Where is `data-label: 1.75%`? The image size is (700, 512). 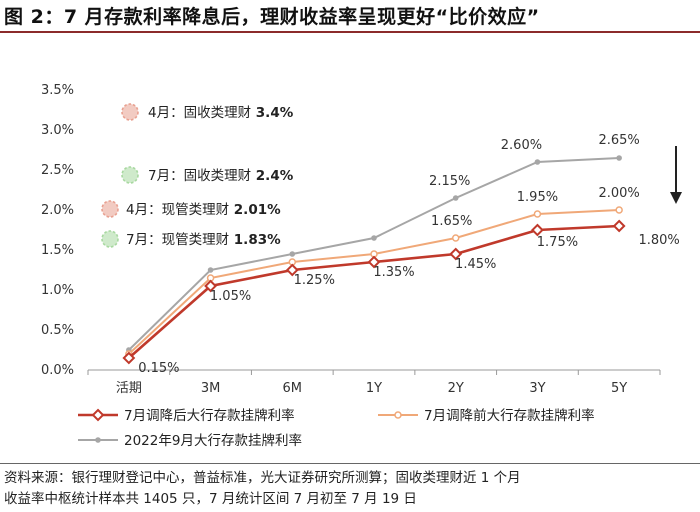 data-label: 1.75% is located at coordinates (557, 242).